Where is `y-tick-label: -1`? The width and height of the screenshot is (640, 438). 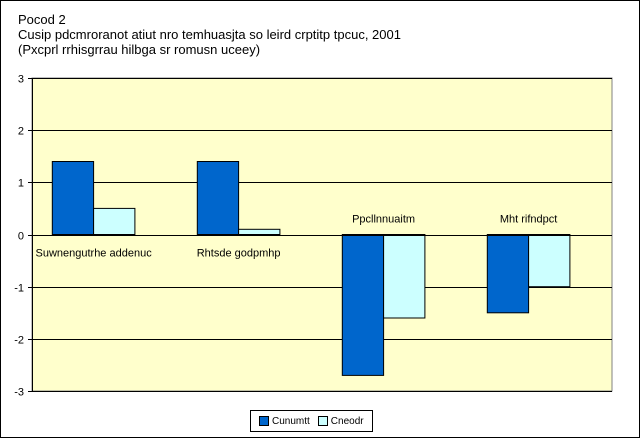 y-tick-label: -1 is located at coordinates (19, 289).